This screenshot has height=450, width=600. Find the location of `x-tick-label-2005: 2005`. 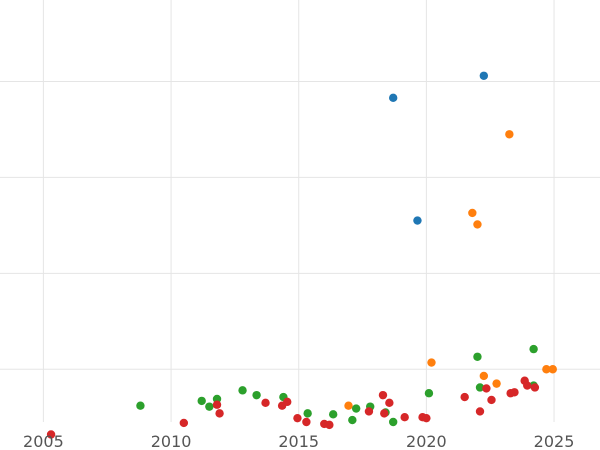

x-tick-label-2005: 2005 is located at coordinates (43, 441).